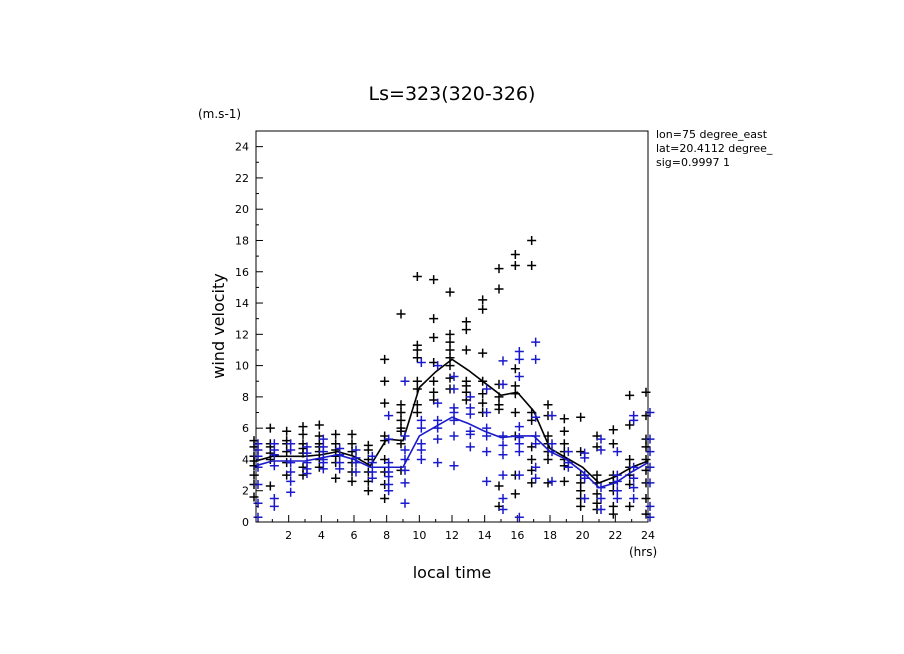 The width and height of the screenshot is (904, 654). What do you see at coordinates (419, 535) in the screenshot?
I see `x-tick-label: 10` at bounding box center [419, 535].